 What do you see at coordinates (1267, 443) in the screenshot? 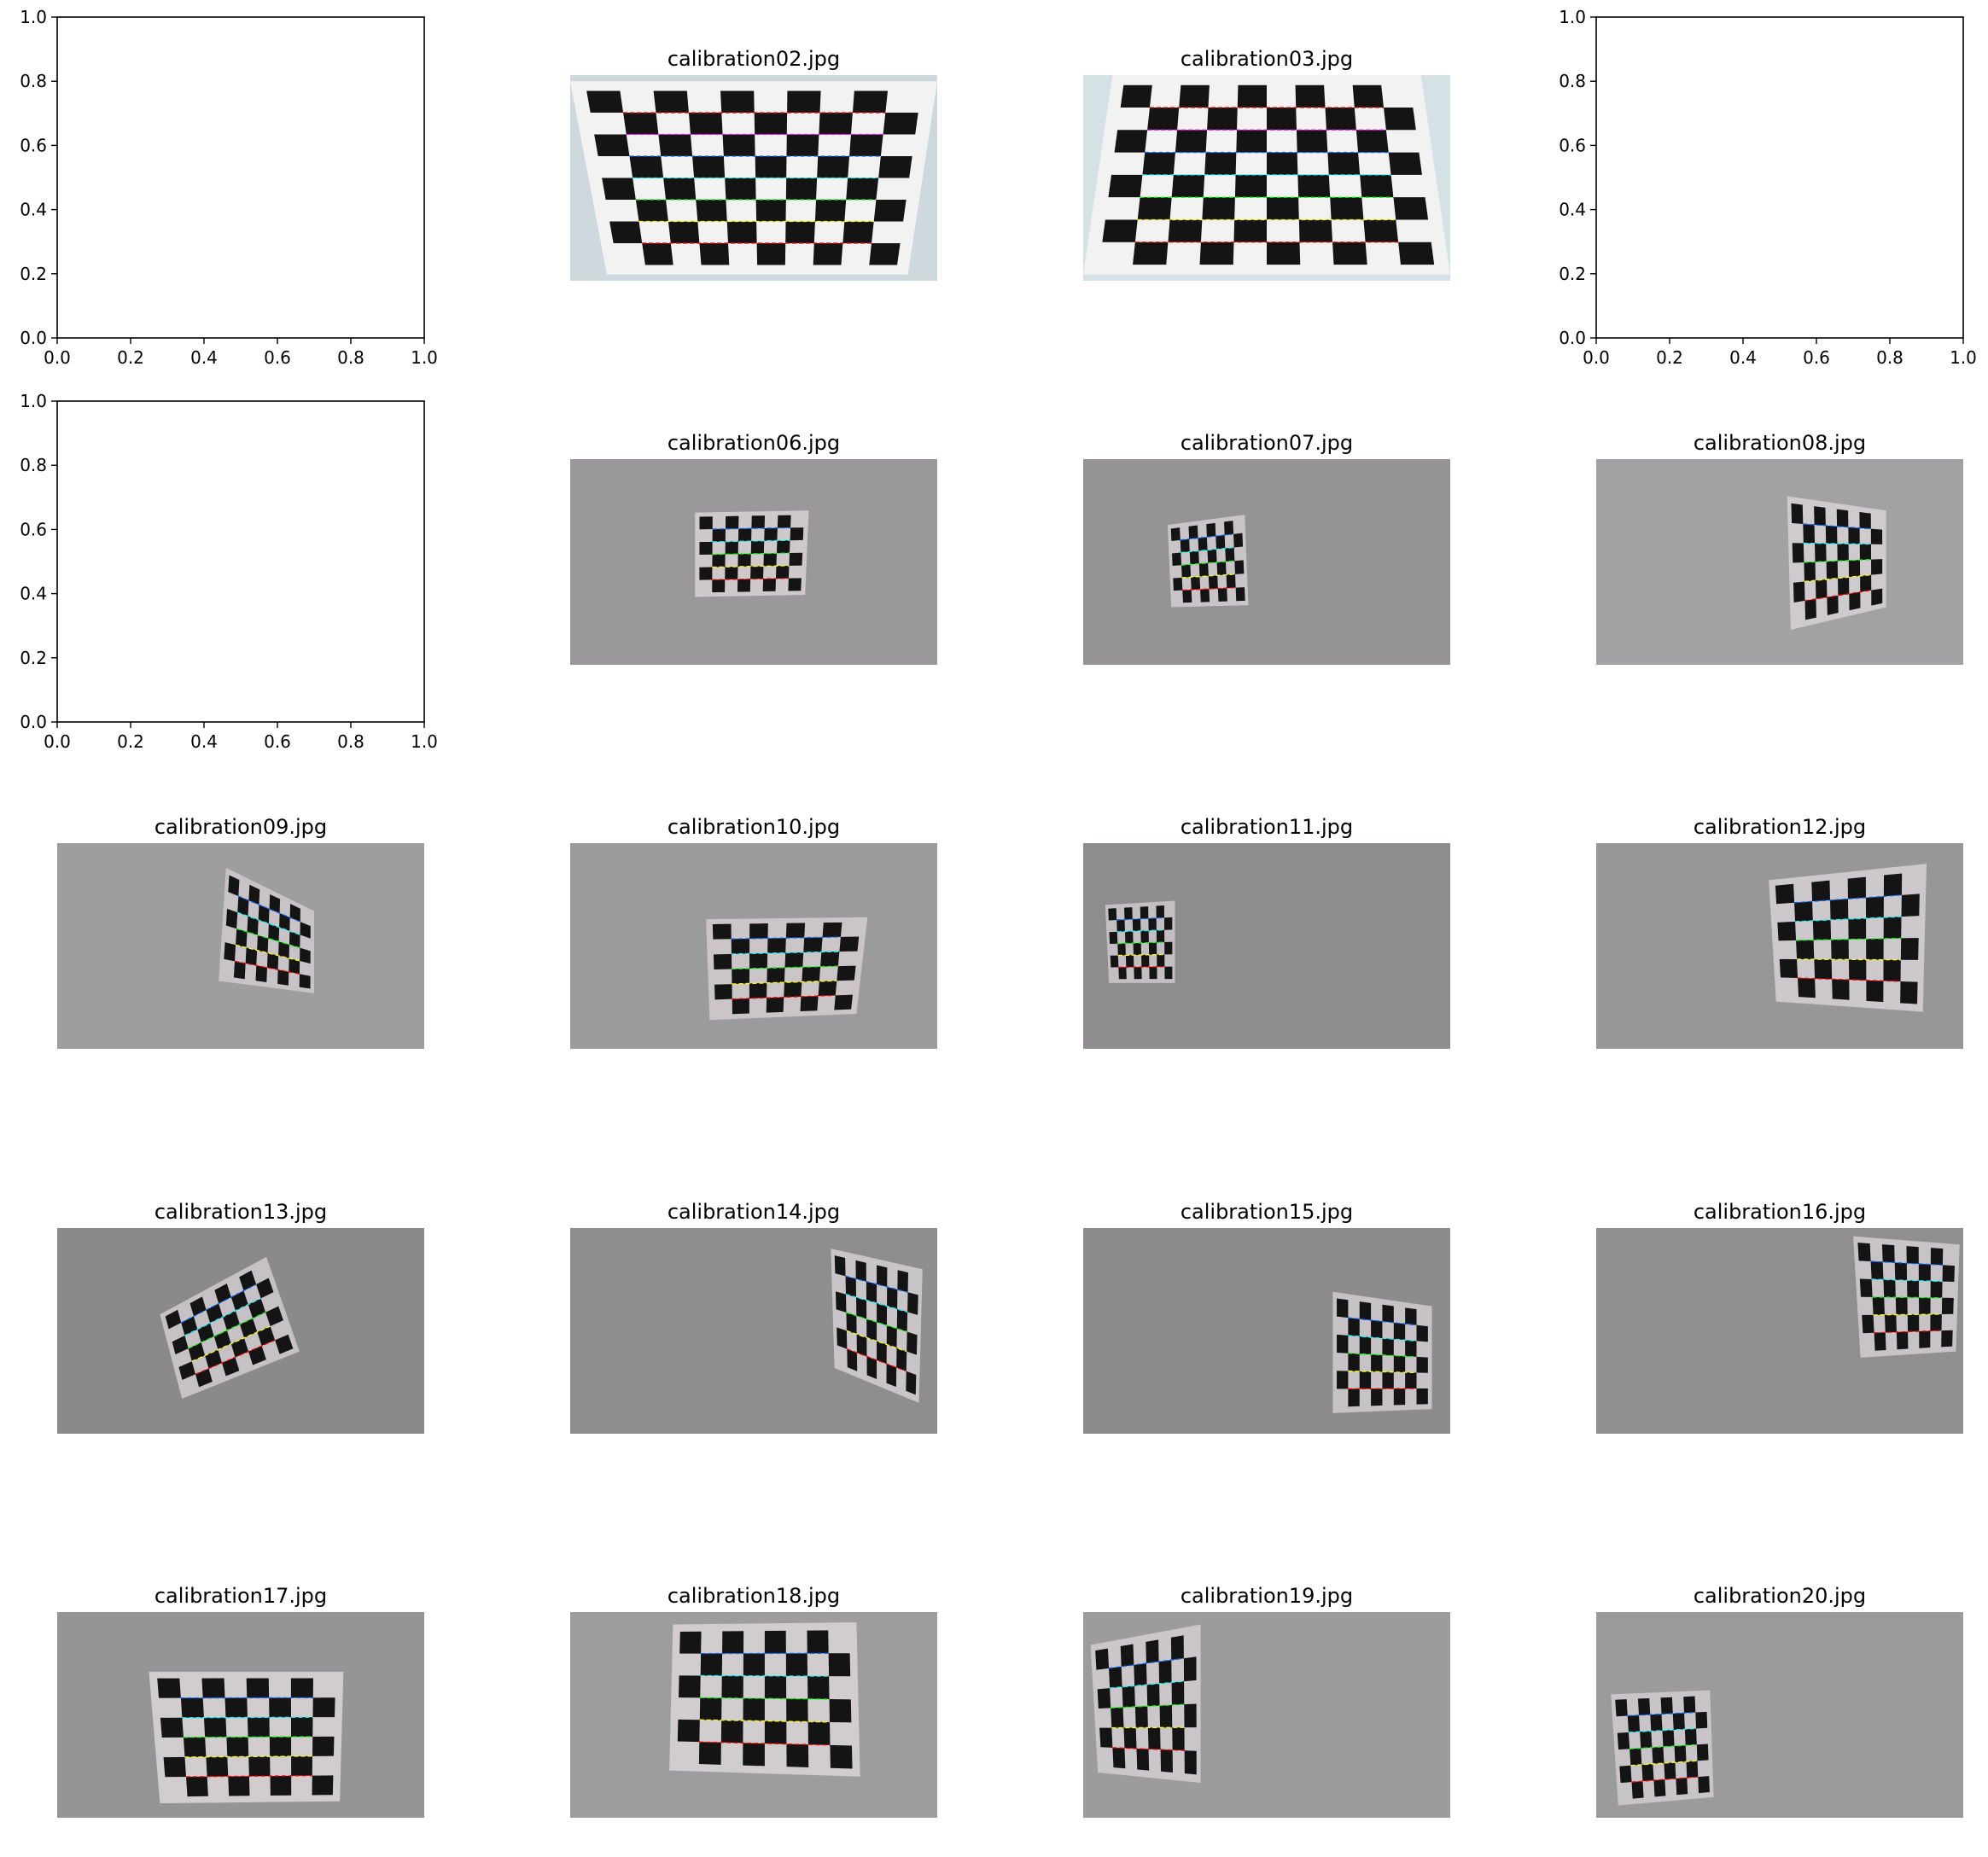
I see `image-title: calibration07.jpg` at bounding box center [1267, 443].